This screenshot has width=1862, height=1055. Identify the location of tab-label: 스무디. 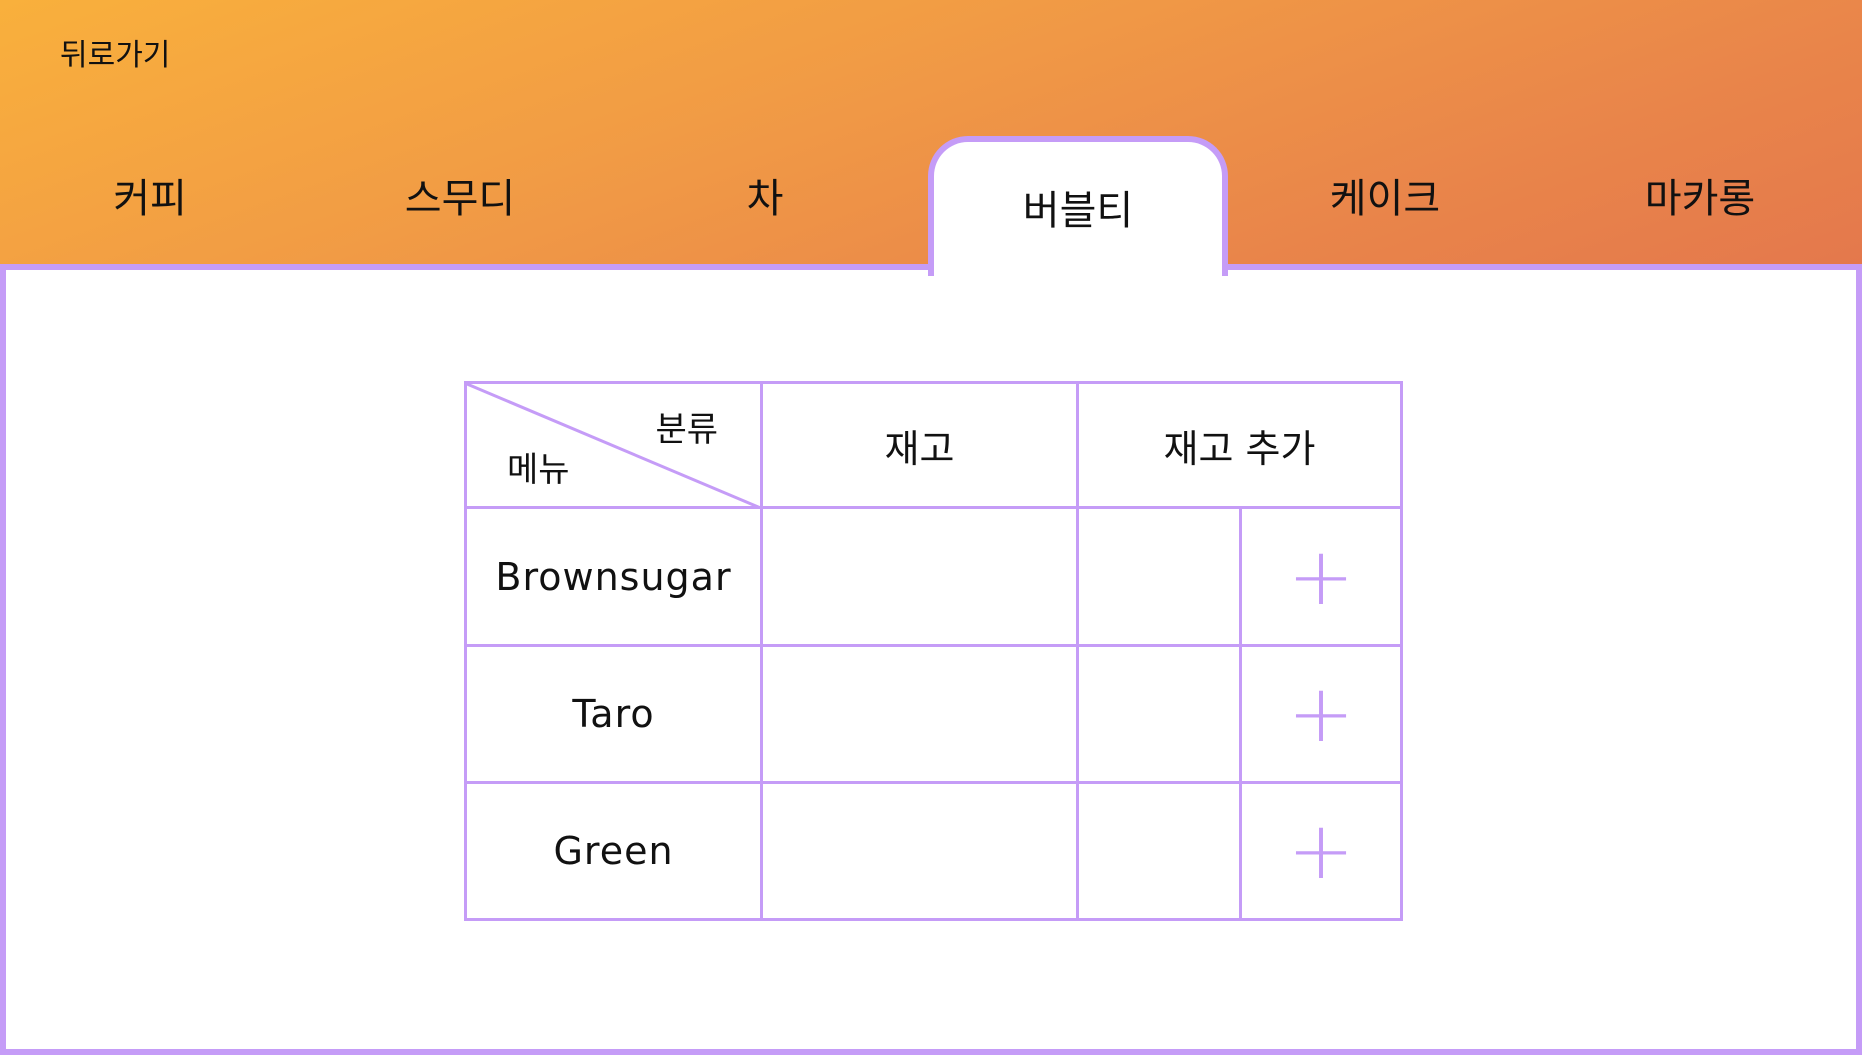
(460, 199).